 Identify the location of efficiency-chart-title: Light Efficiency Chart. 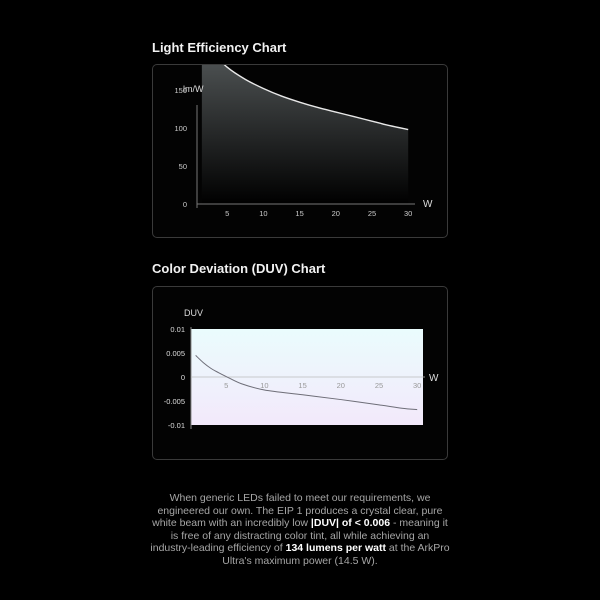
(219, 47).